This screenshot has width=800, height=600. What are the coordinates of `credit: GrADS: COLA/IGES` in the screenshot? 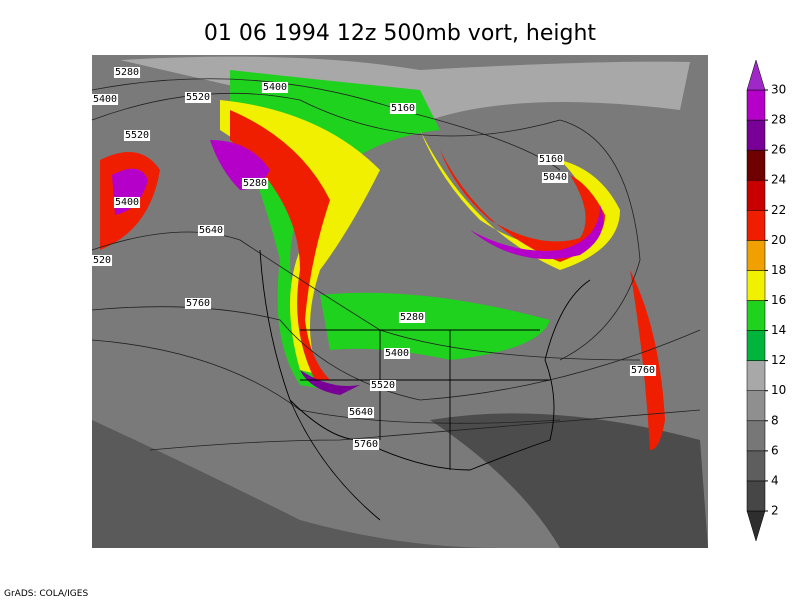 It's located at (46, 594).